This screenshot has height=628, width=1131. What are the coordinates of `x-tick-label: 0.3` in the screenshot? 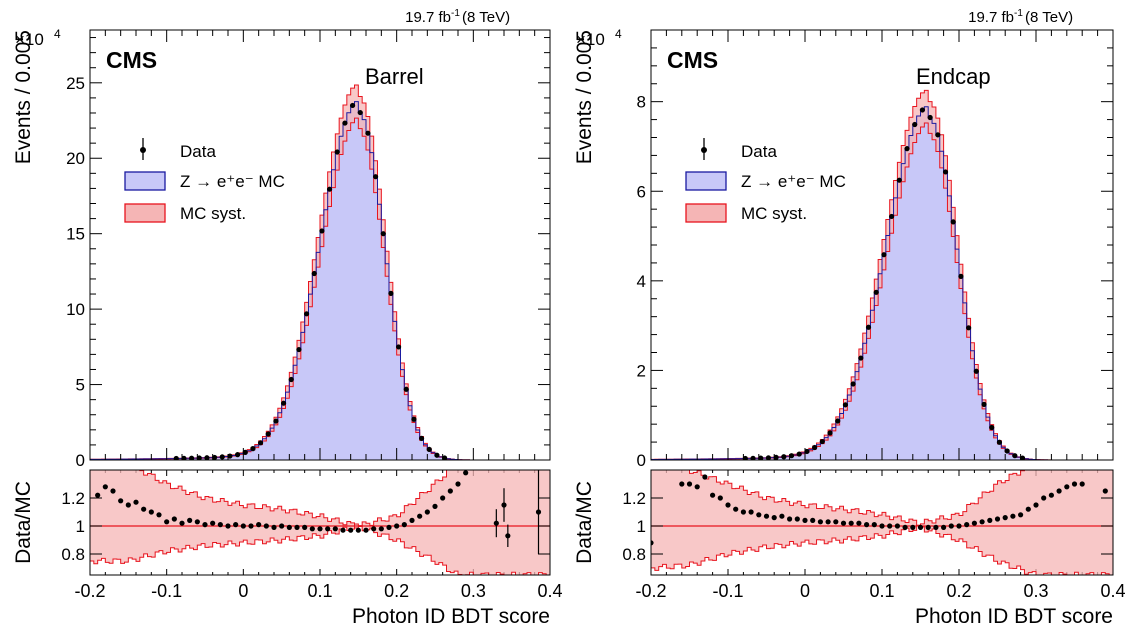 It's located at (473, 591).